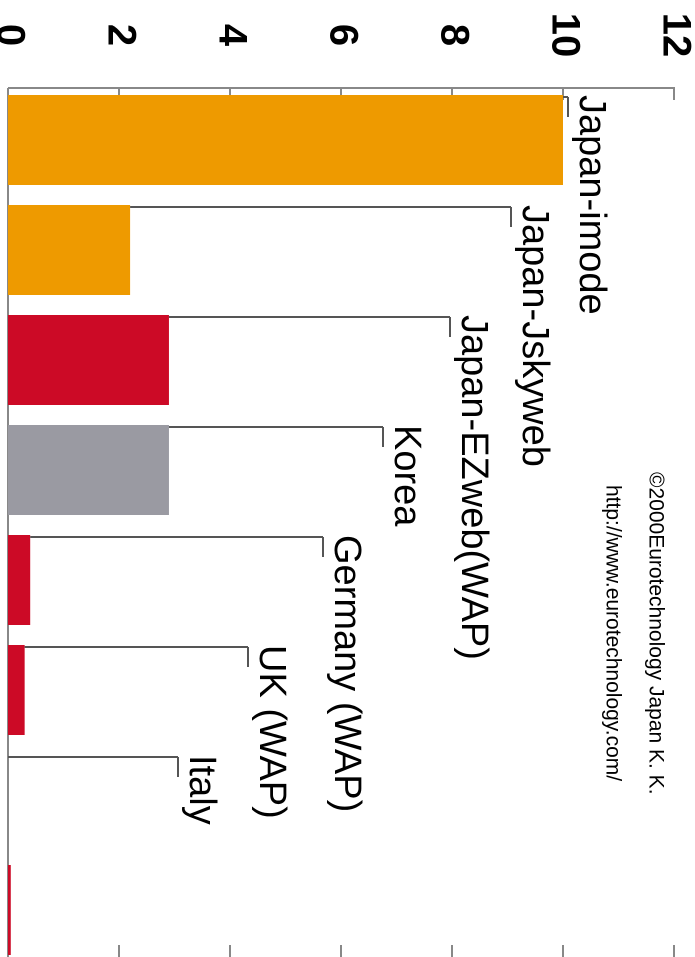  What do you see at coordinates (202, 790) in the screenshot?
I see `category-label: Italy` at bounding box center [202, 790].